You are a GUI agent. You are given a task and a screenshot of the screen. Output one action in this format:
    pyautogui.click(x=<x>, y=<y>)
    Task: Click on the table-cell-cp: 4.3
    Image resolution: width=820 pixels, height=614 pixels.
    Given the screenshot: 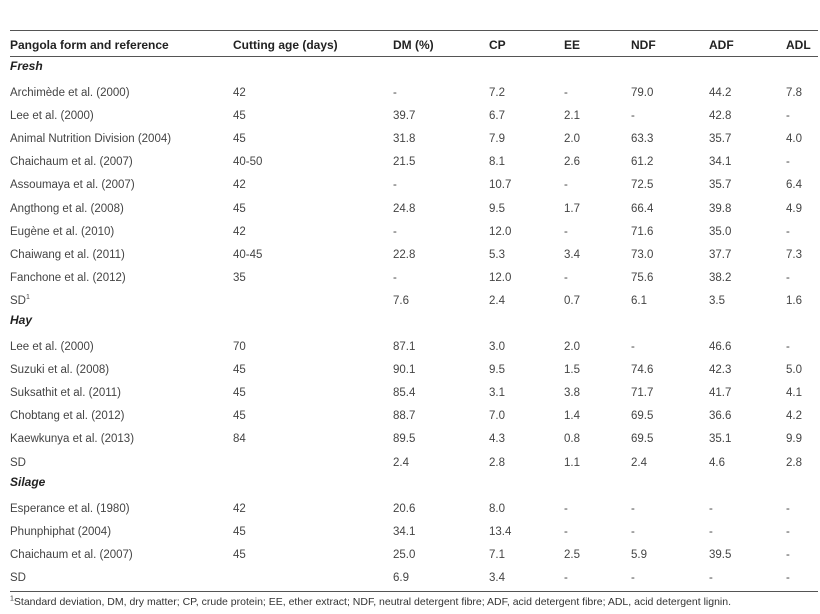 What is the action you would take?
    pyautogui.click(x=497, y=439)
    